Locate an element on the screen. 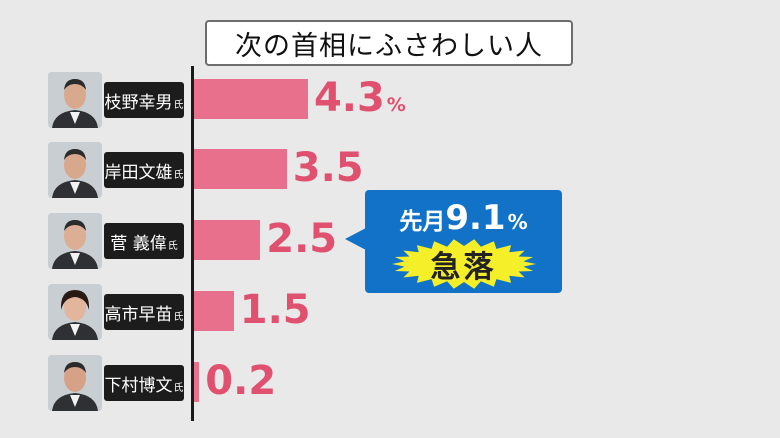 Image resolution: width=780 pixels, height=438 pixels. value-label: 3.5 is located at coordinates (328, 168).